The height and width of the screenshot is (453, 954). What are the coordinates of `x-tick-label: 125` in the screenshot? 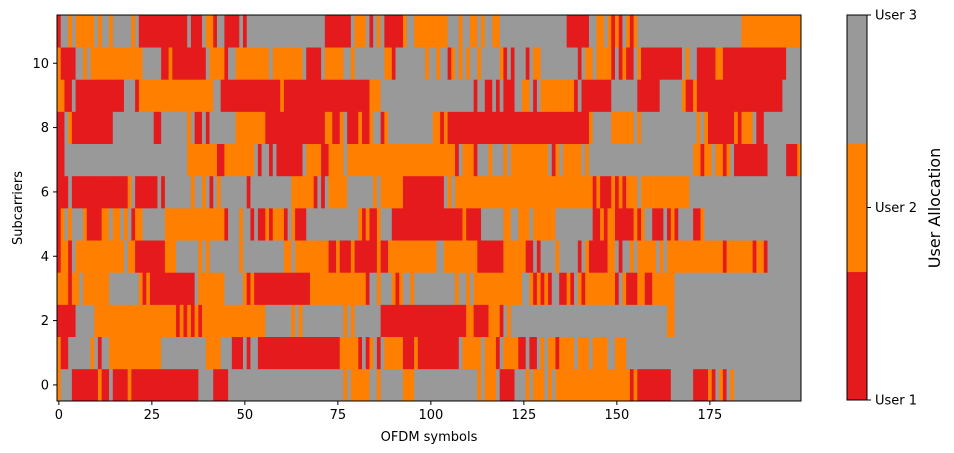 It's located at (523, 415).